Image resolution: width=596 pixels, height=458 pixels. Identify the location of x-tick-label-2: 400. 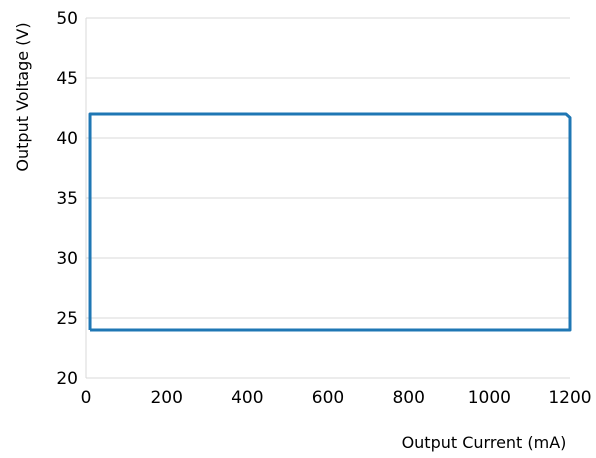
(247, 398).